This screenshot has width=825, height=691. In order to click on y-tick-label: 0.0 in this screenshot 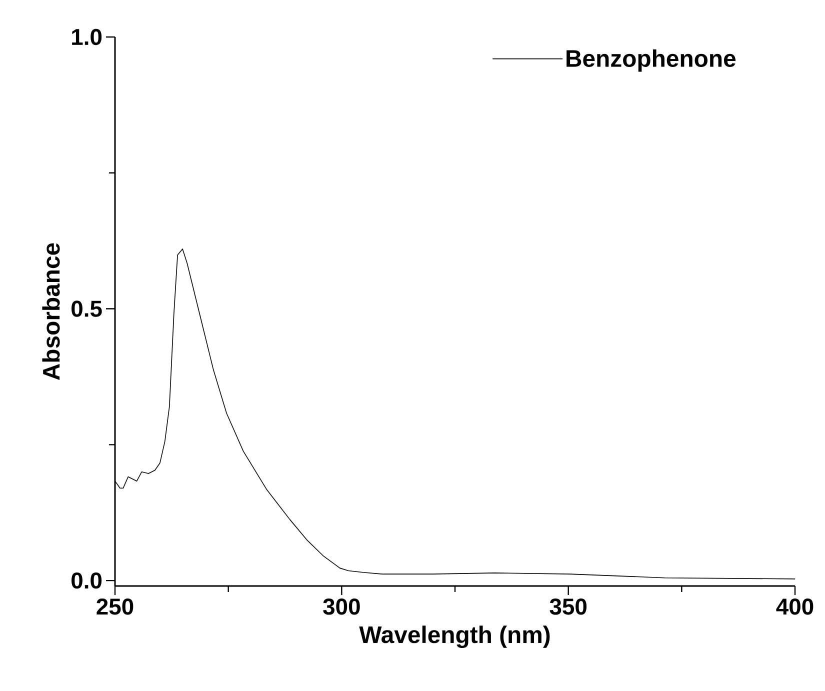, I will do `click(87, 580)`.